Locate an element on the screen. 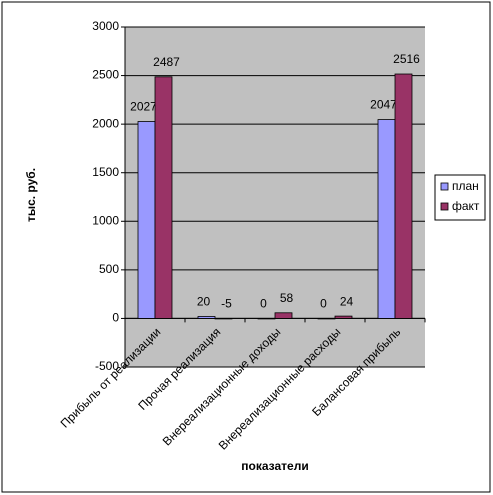 This screenshot has height=495, width=493. data-label: 2516 is located at coordinates (406, 59).